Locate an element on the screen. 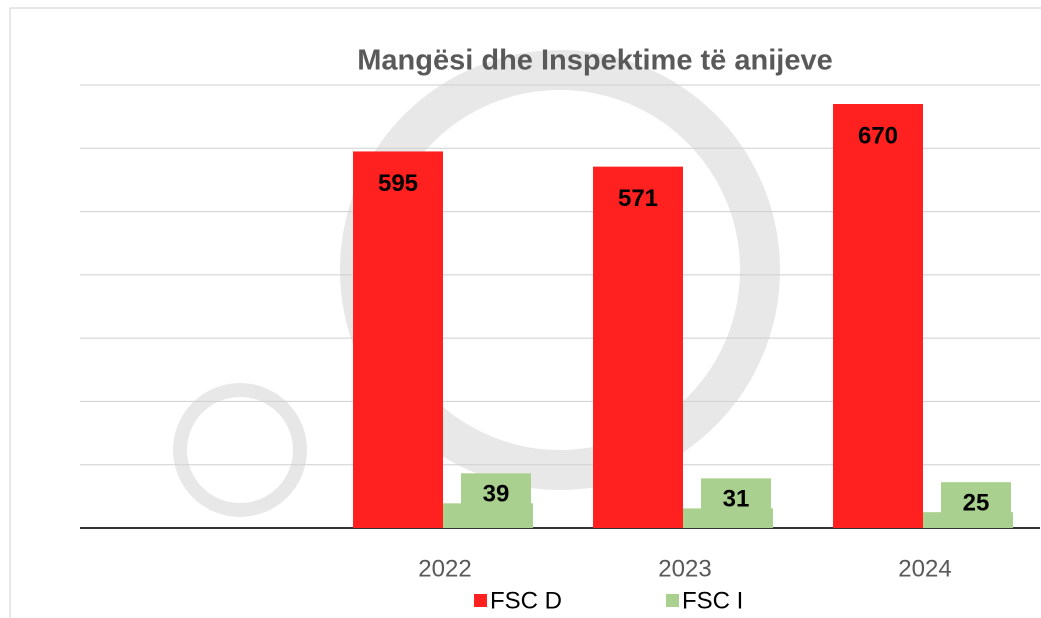 The width and height of the screenshot is (1041, 618). data-label: 25 is located at coordinates (976, 503).